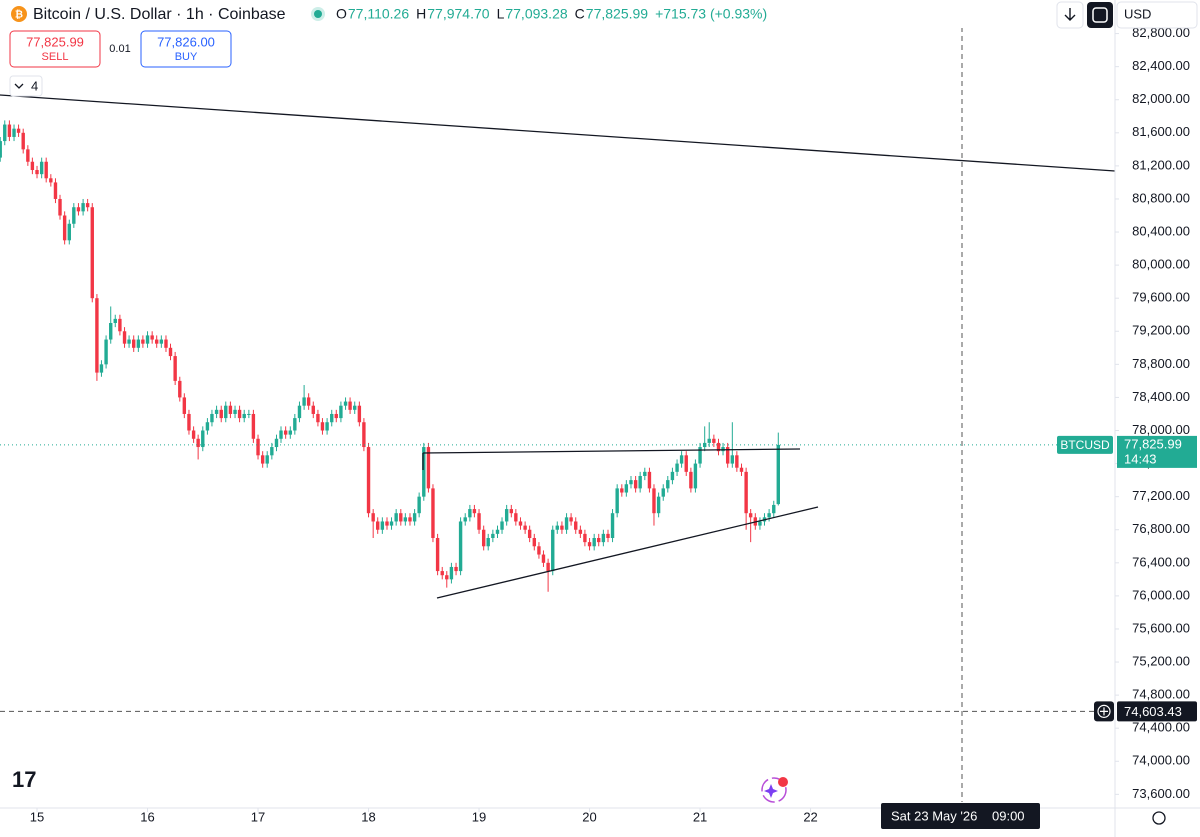 The width and height of the screenshot is (1200, 837). I want to click on symbol-tag-label: BTCUSD, so click(1085, 445).